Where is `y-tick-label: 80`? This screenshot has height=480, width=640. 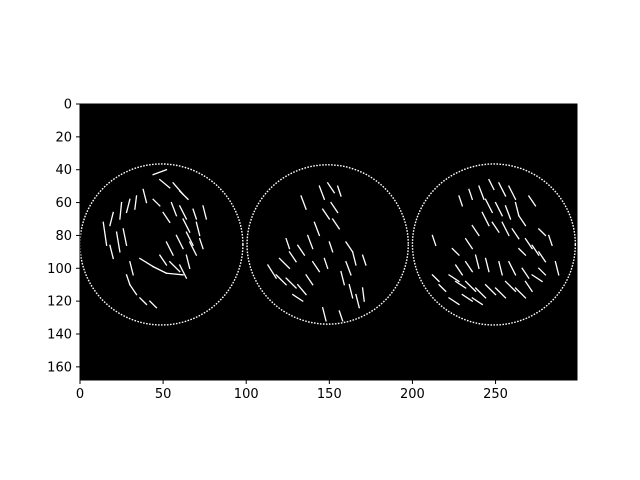 y-tick-label: 80 is located at coordinates (63, 236).